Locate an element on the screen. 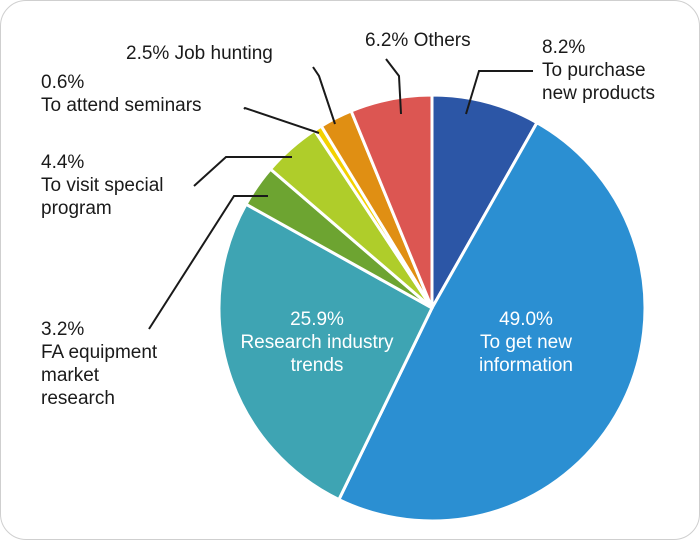 The height and width of the screenshot is (540, 700). slice-label-7: 6.2% Others is located at coordinates (418, 40).